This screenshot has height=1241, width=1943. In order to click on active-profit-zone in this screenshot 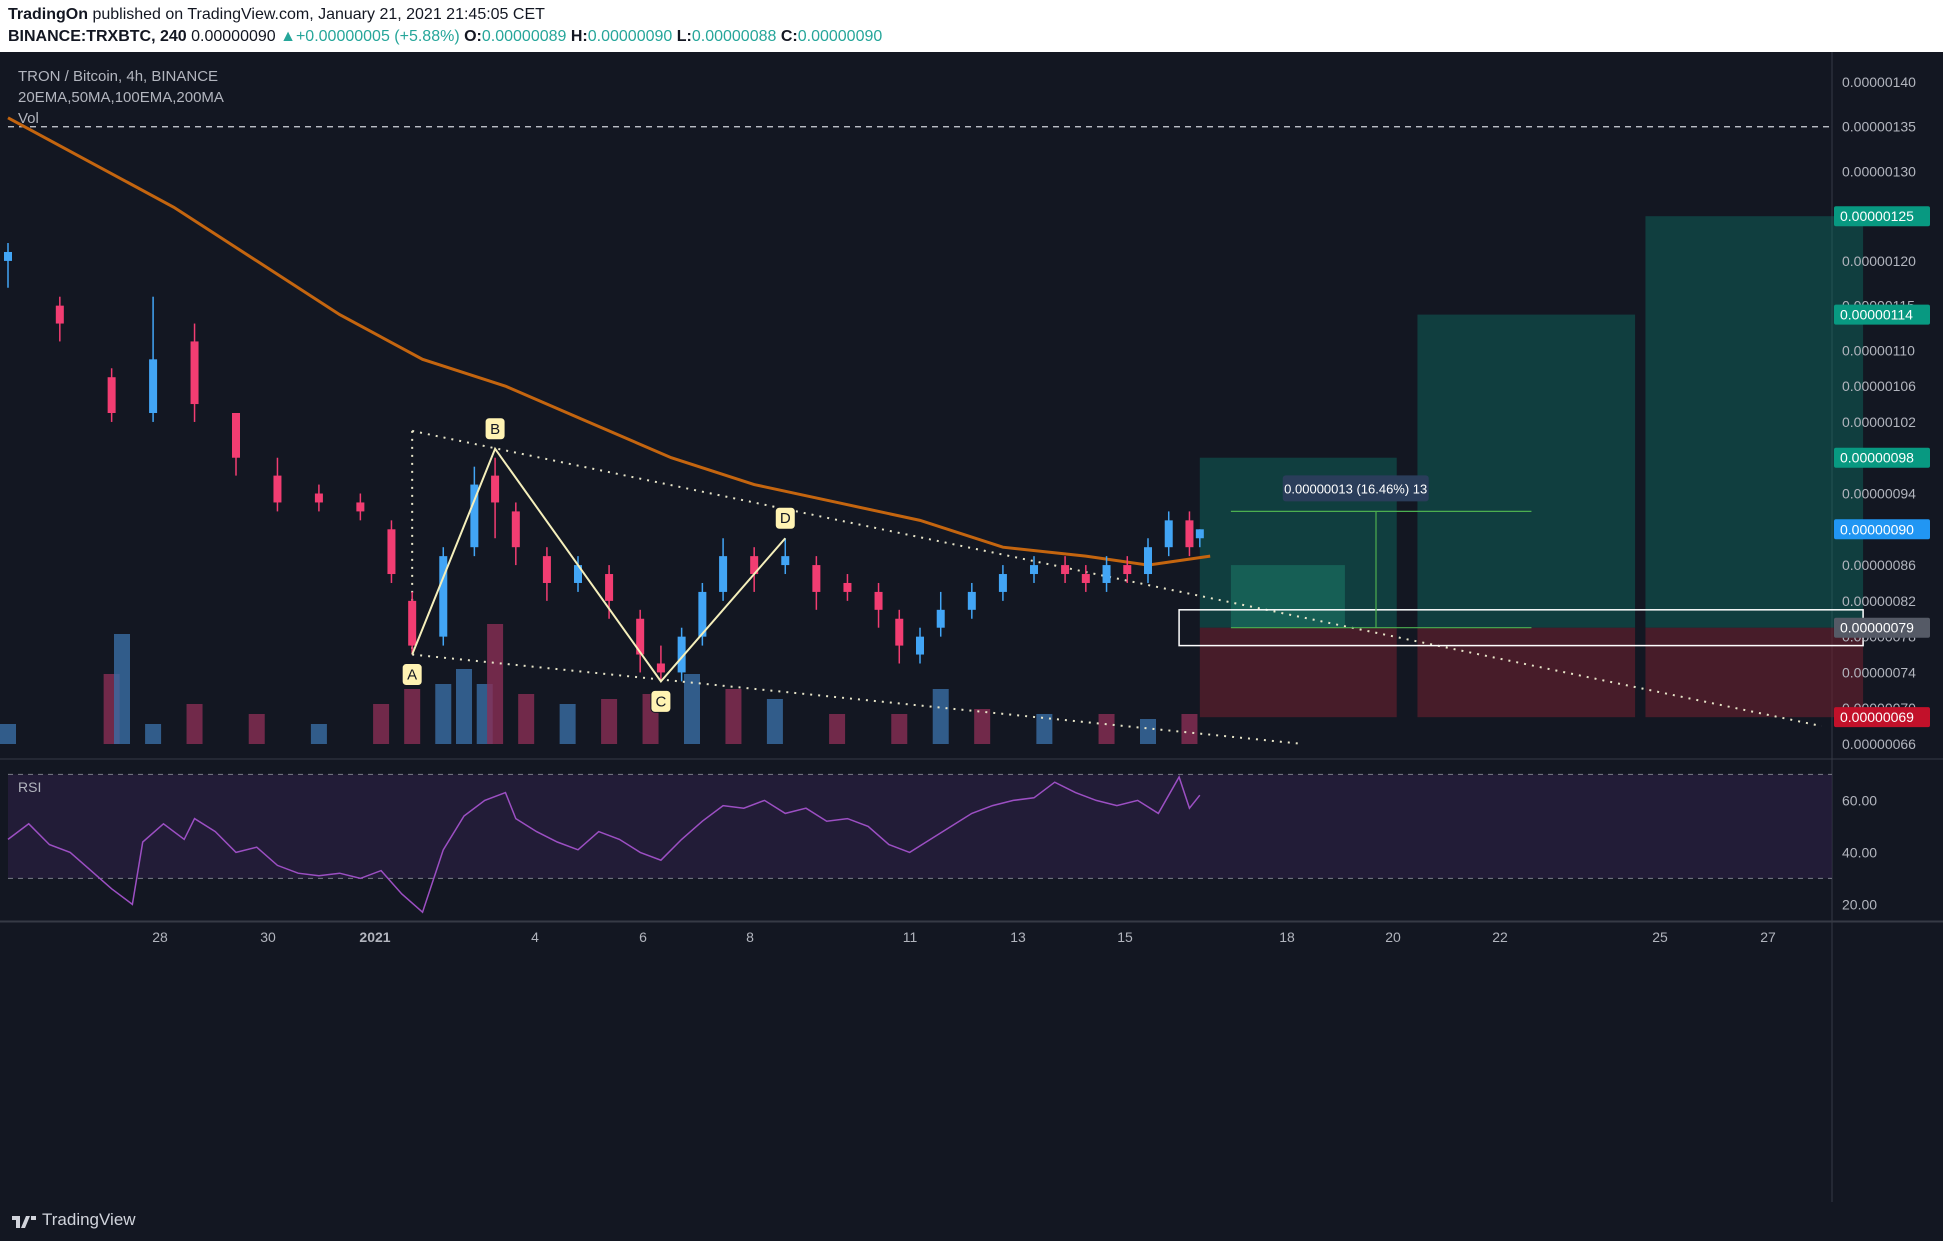, I will do `click(1287, 596)`.